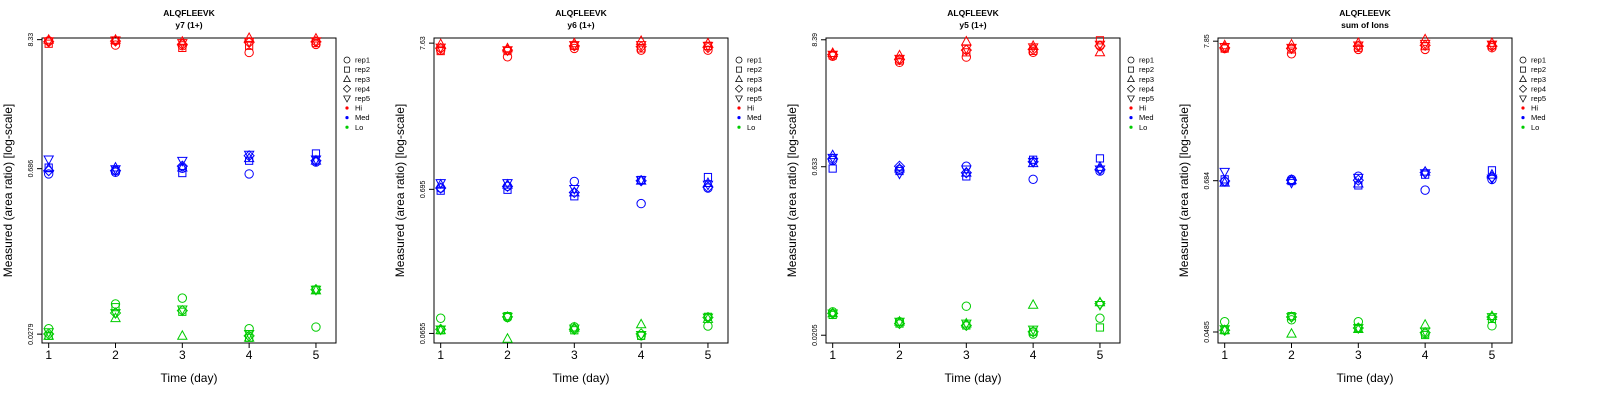 The image size is (1600, 405). I want to click on legend-label-2-2: rep2, so click(754, 69).